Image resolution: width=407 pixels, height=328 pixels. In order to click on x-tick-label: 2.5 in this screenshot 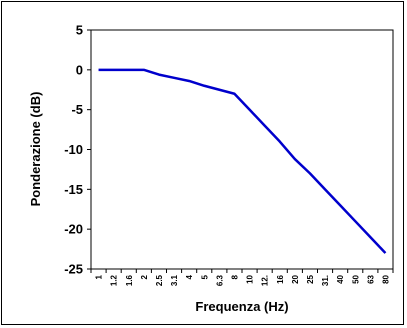, I will do `click(159, 280)`.